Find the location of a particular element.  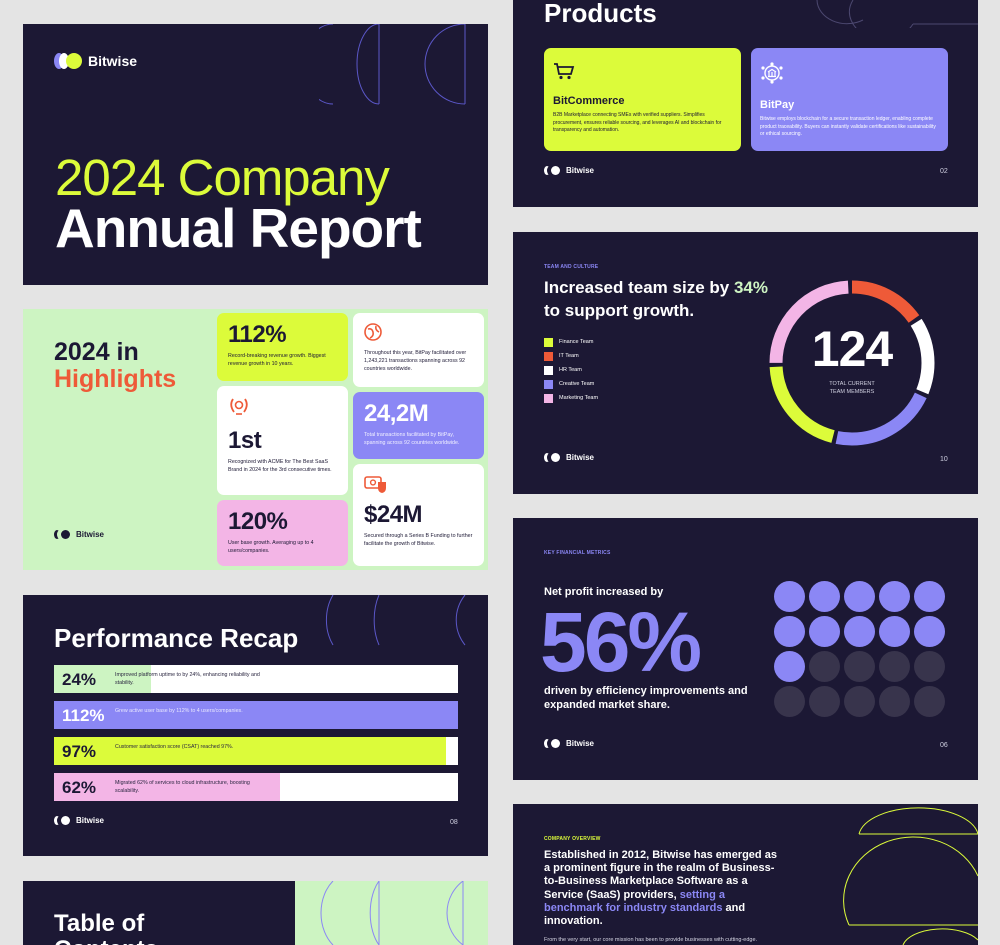

highlights-title: 2024 in Highlights is located at coordinates (115, 366).